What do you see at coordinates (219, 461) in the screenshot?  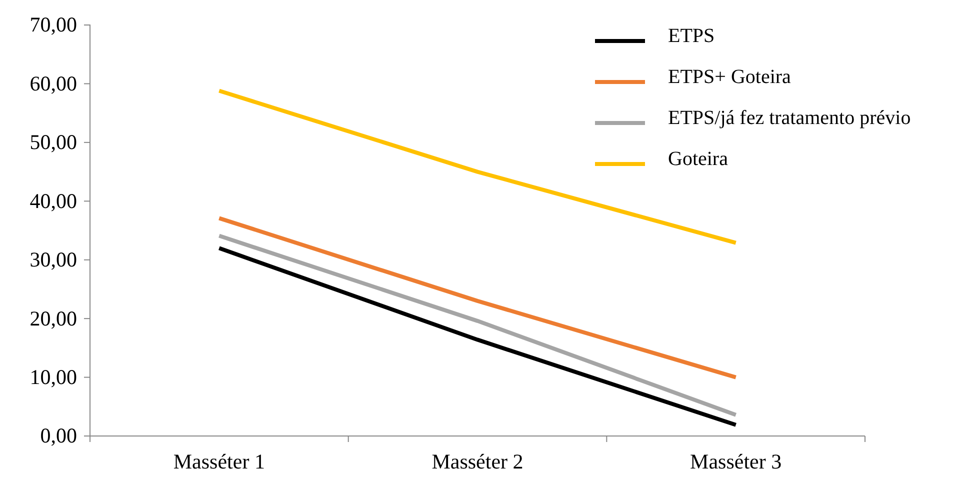 I see `x-tick-label: Masséter 1` at bounding box center [219, 461].